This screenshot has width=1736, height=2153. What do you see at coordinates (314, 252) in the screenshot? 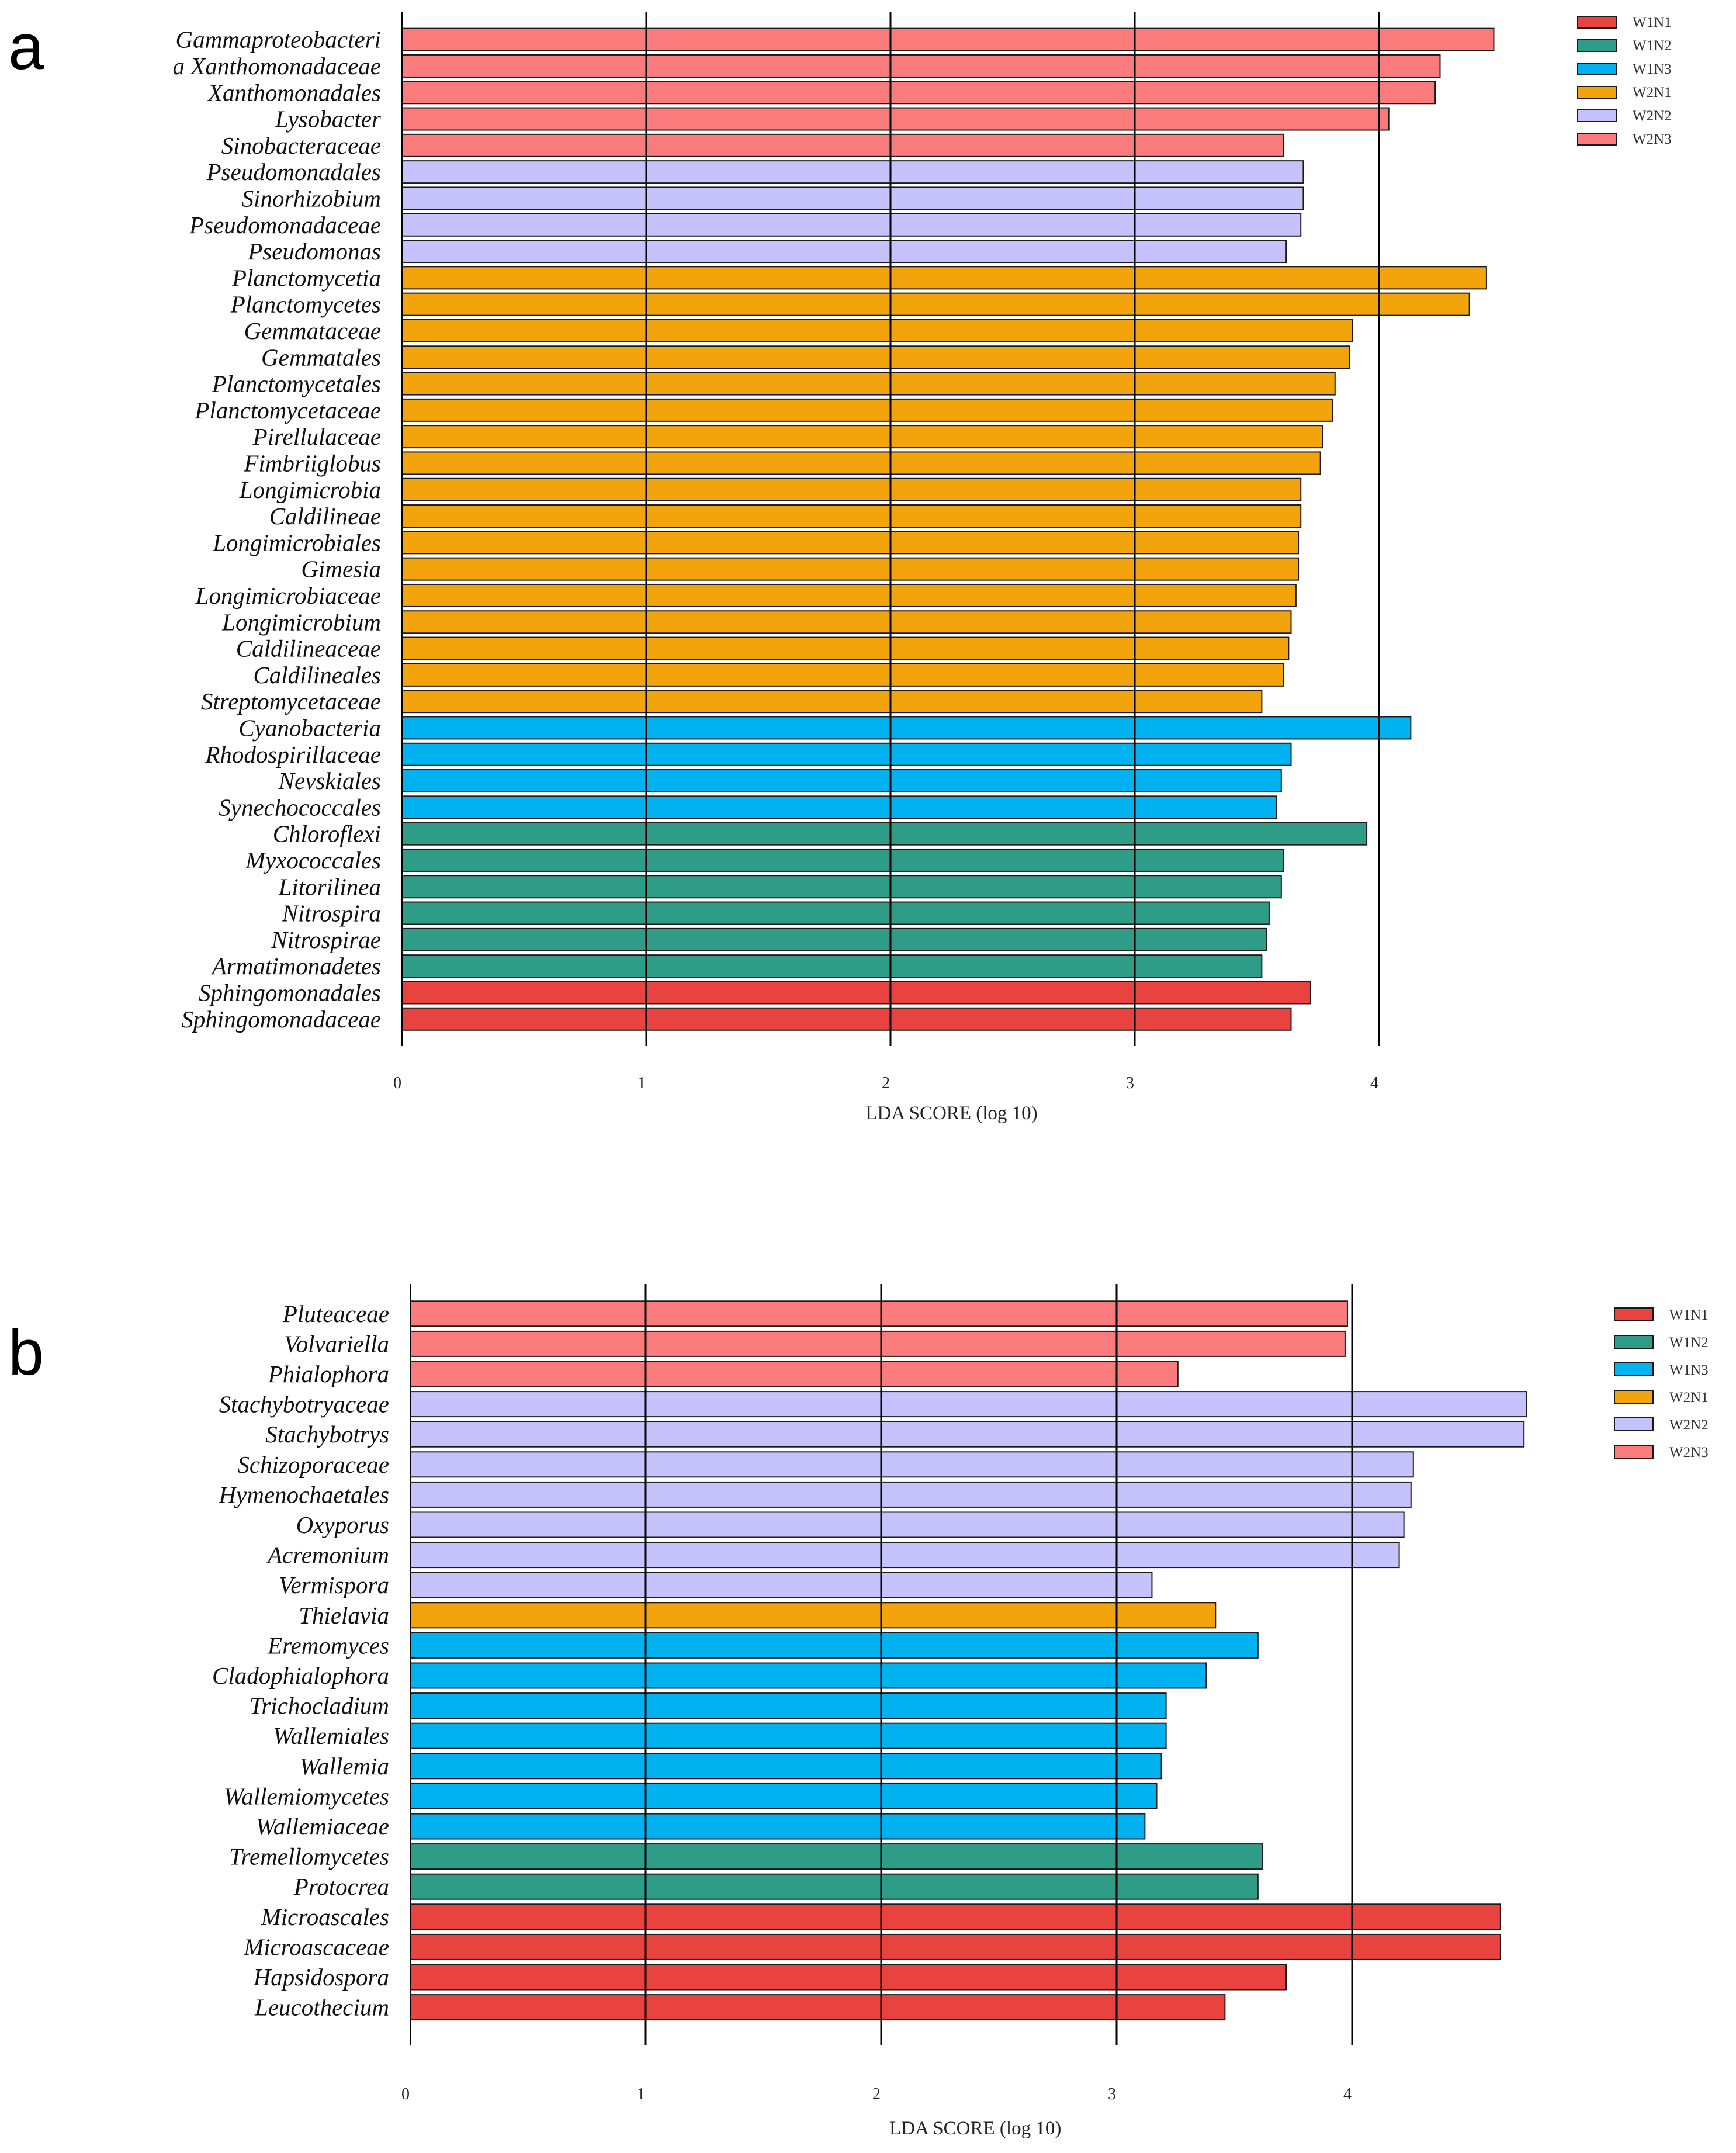
I see `category-label: Pseudomonas` at bounding box center [314, 252].